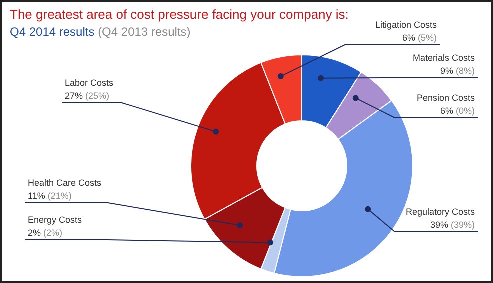 Image resolution: width=493 pixels, height=283 pixels. What do you see at coordinates (452, 225) in the screenshot?
I see `data-label: 39% (39%)` at bounding box center [452, 225].